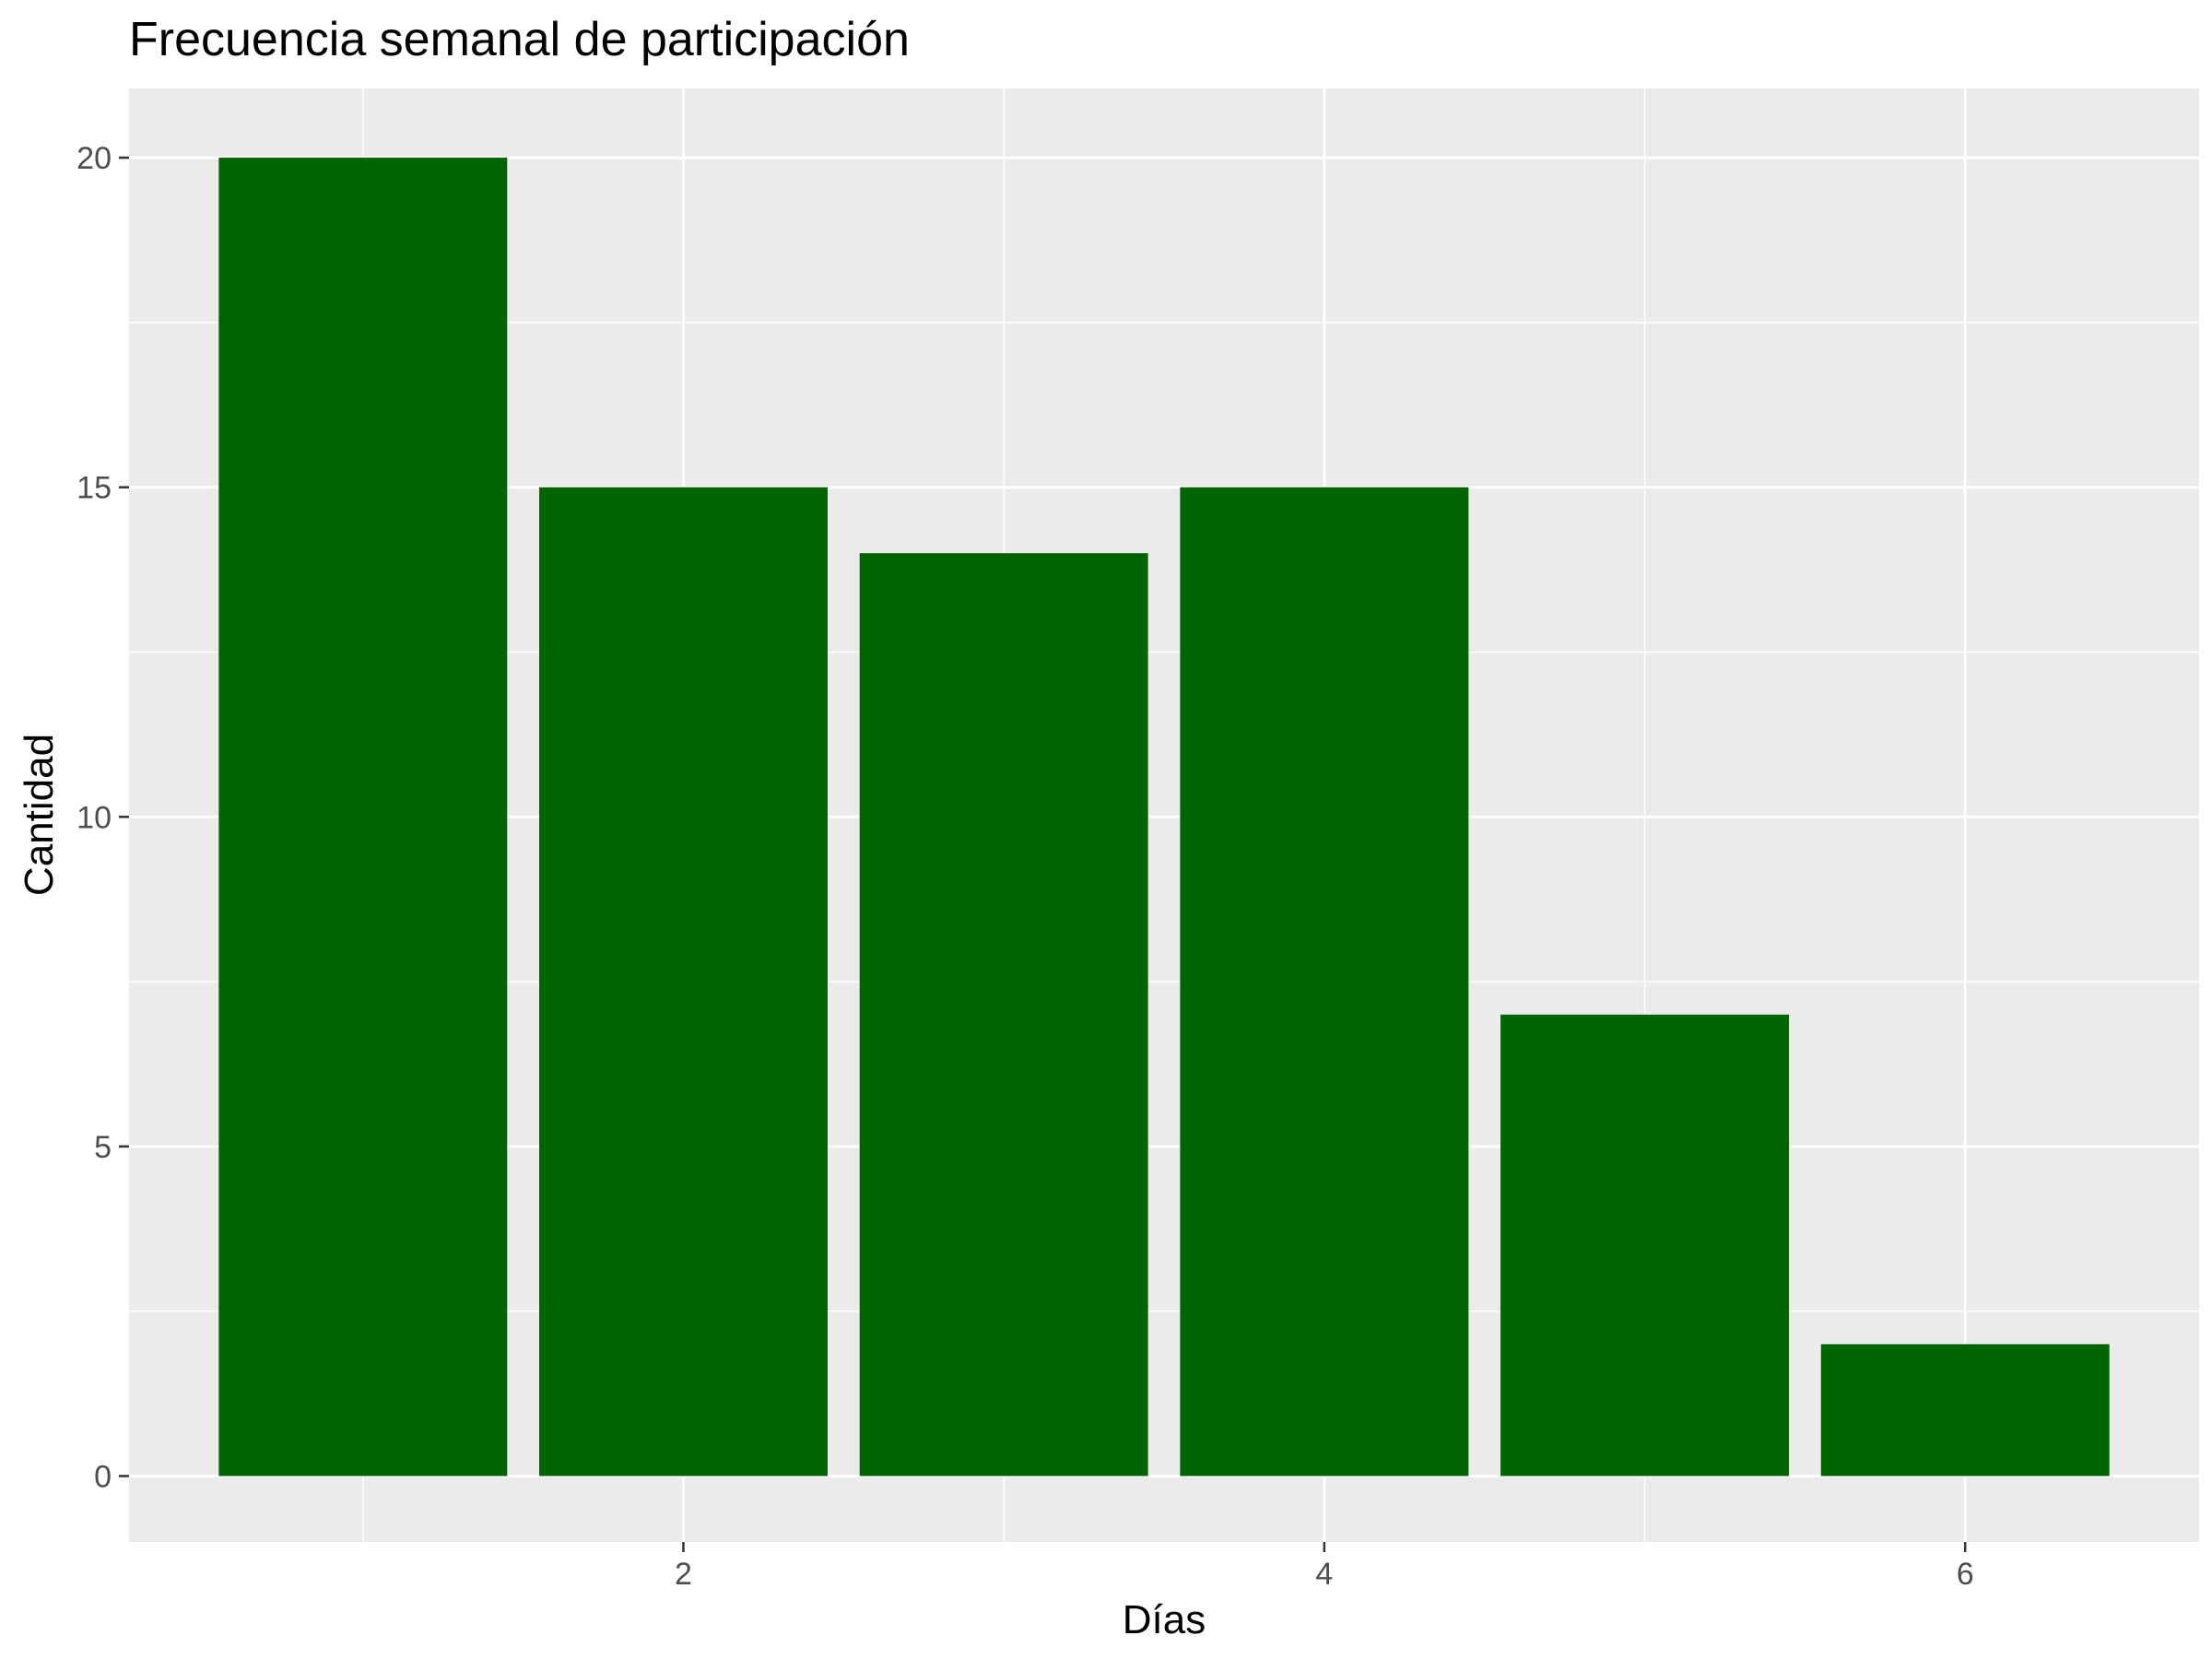 The image size is (2212, 1659). Describe the element at coordinates (1164, 1619) in the screenshot. I see `x-axis-title: Días` at that location.